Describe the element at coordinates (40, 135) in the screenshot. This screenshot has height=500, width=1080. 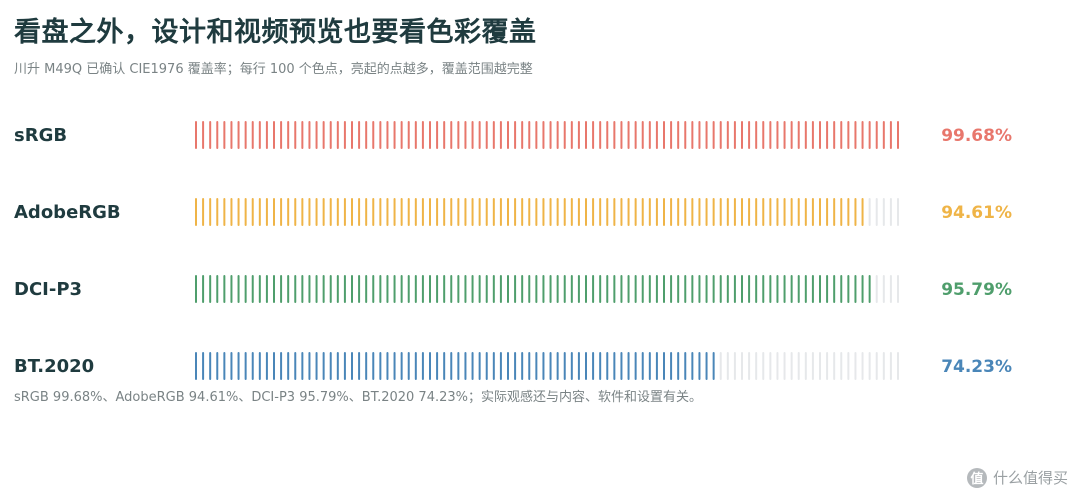
I see `row-label: sRGB` at that location.